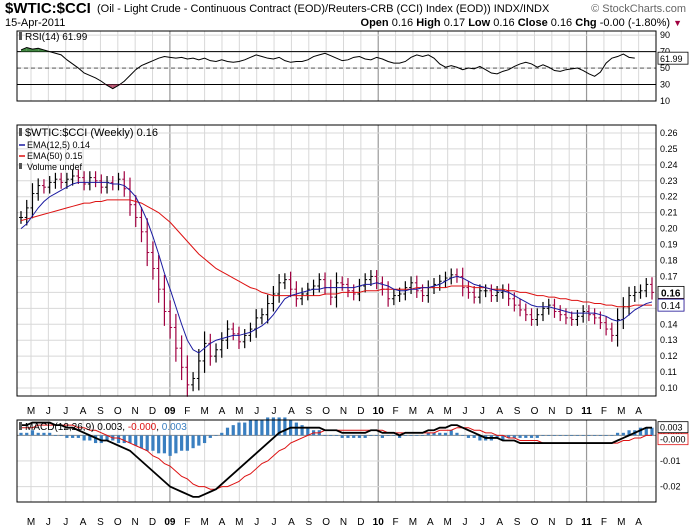 Image resolution: width=700 pixels, height=530 pixels. I want to click on price-x-tick-label: F, so click(604, 411).